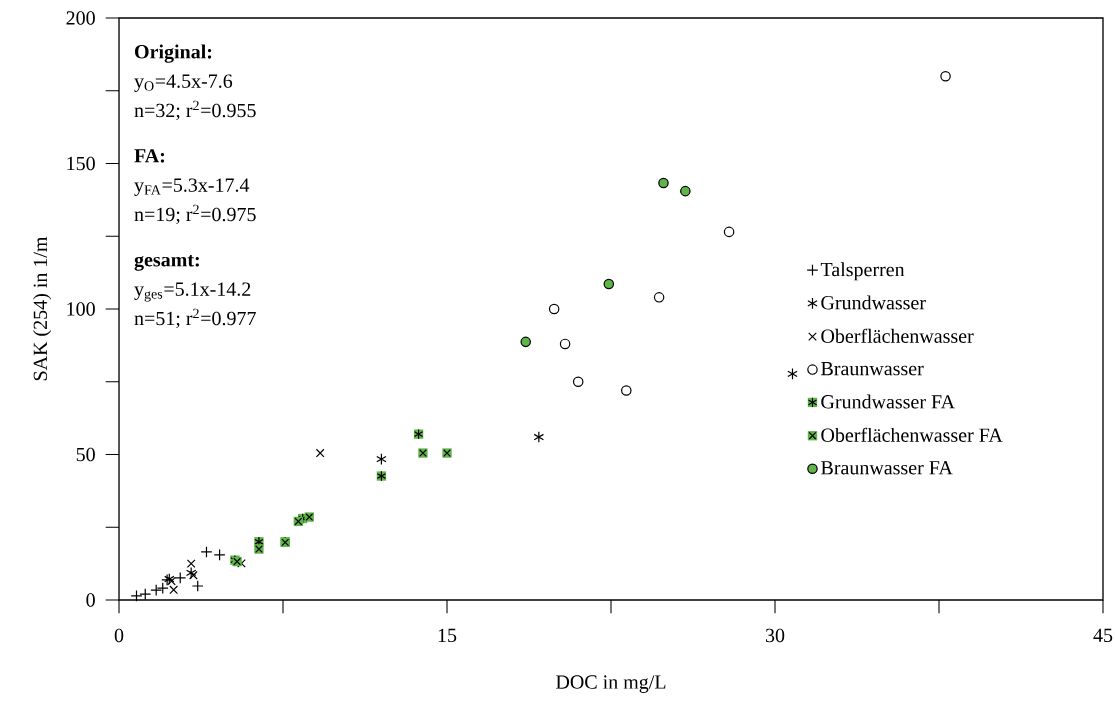 Image resolution: width=1115 pixels, height=704 pixels. I want to click on legend-label: Oberflächenwasser FA, so click(912, 434).